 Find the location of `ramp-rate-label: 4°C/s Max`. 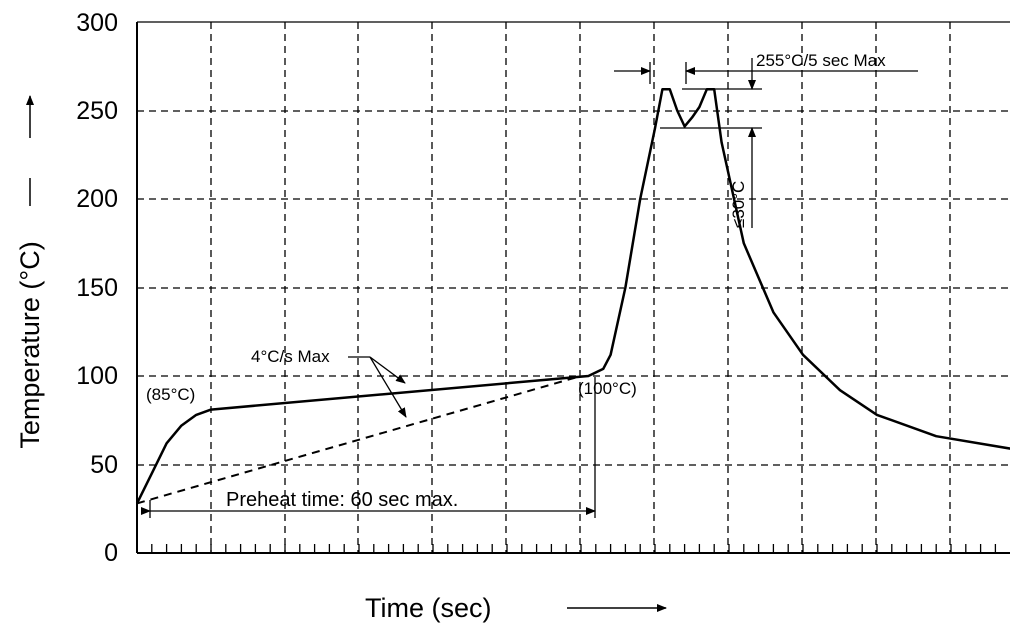

ramp-rate-label: 4°C/s Max is located at coordinates (290, 356).